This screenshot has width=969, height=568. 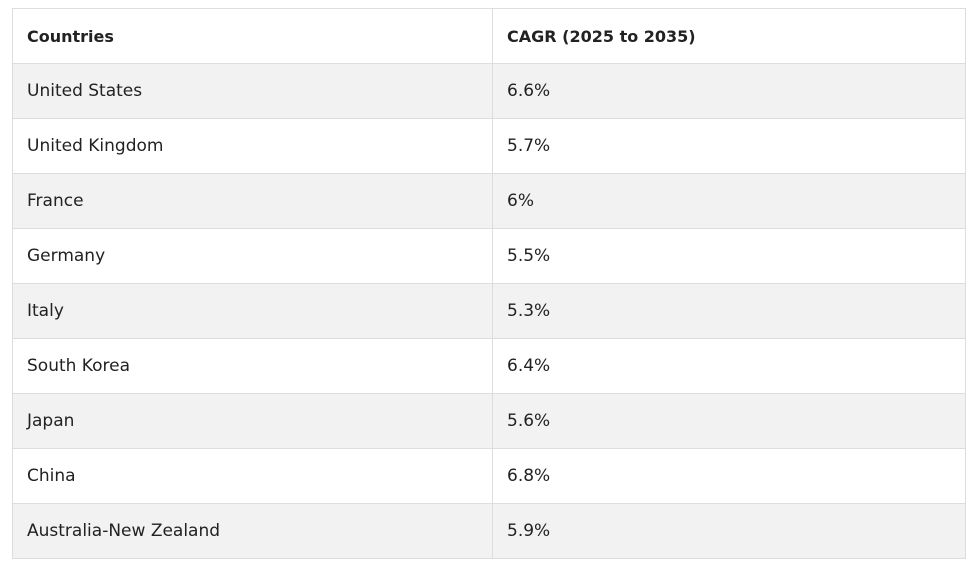 I want to click on table-row: United States 6.6%, so click(x=489, y=91).